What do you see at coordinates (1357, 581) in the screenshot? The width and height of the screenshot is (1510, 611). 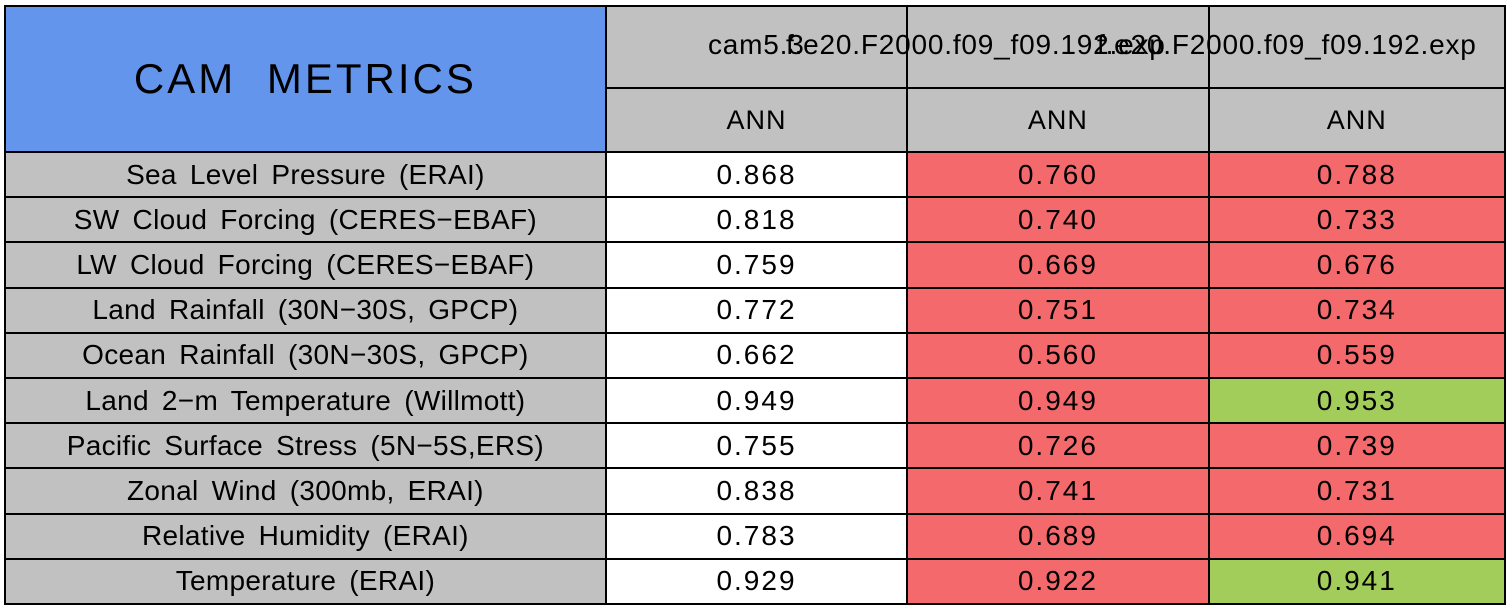 I see `value-cell: 0.941` at bounding box center [1357, 581].